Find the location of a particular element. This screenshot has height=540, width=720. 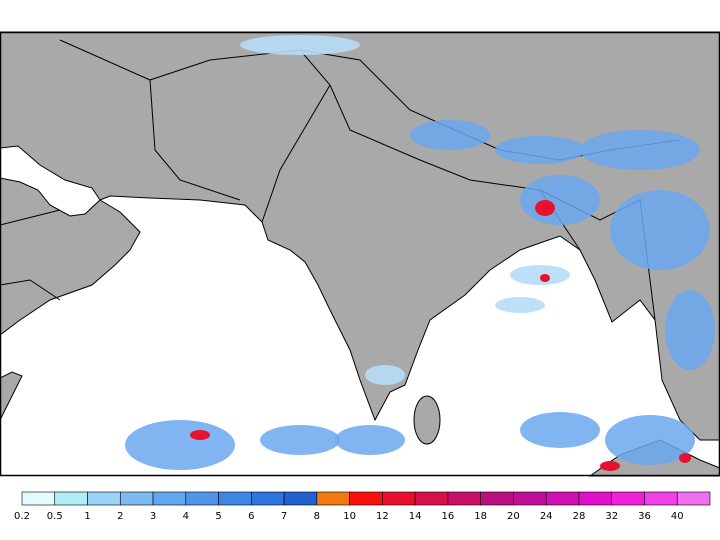

colorbar-label: 36 is located at coordinates (644, 516).